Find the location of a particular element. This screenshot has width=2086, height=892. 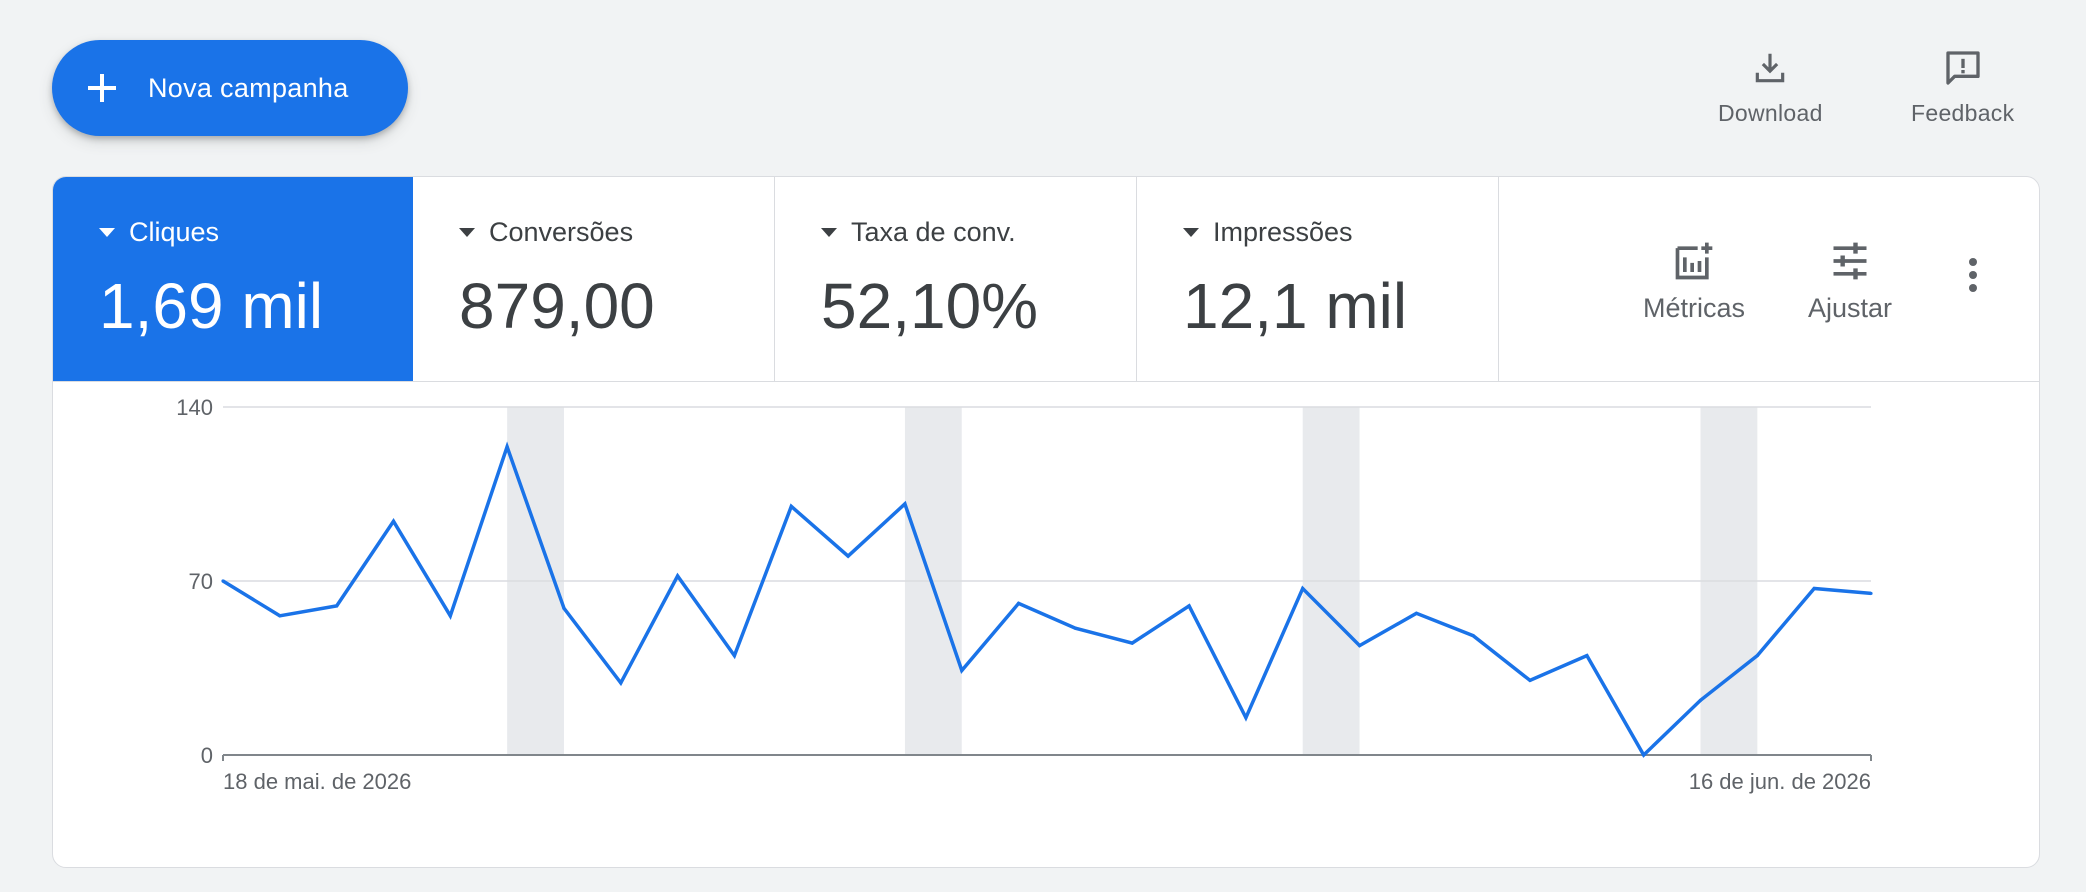

metrics-label: Métricas is located at coordinates (1694, 308).